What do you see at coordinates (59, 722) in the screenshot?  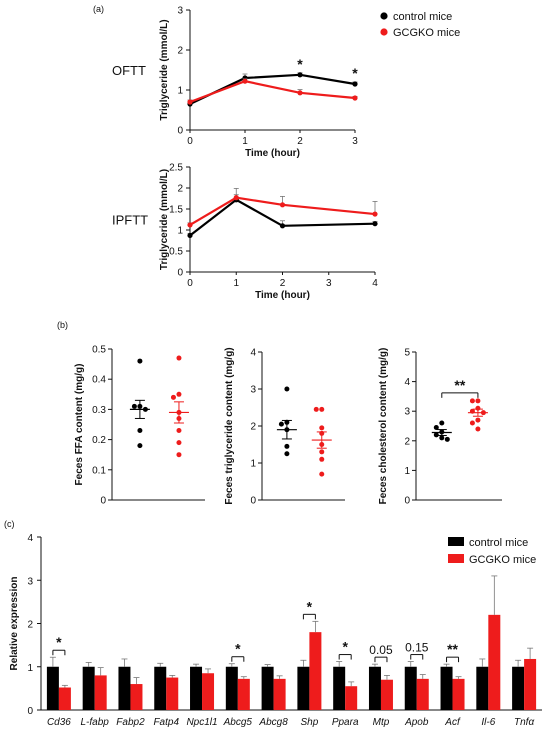 I see `category-label: Cd36` at bounding box center [59, 722].